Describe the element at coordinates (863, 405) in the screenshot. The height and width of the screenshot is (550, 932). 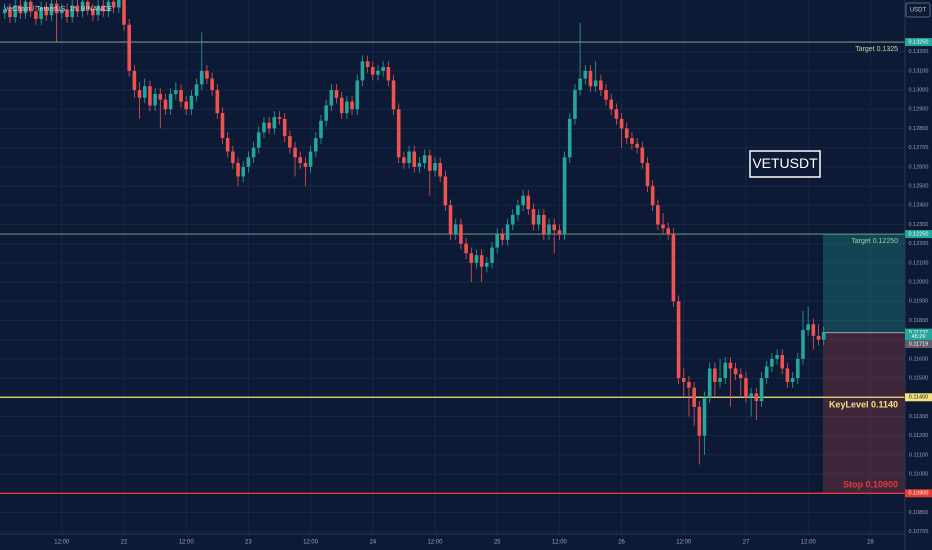
I see `level-label: KeyLevel 0.1140` at that location.